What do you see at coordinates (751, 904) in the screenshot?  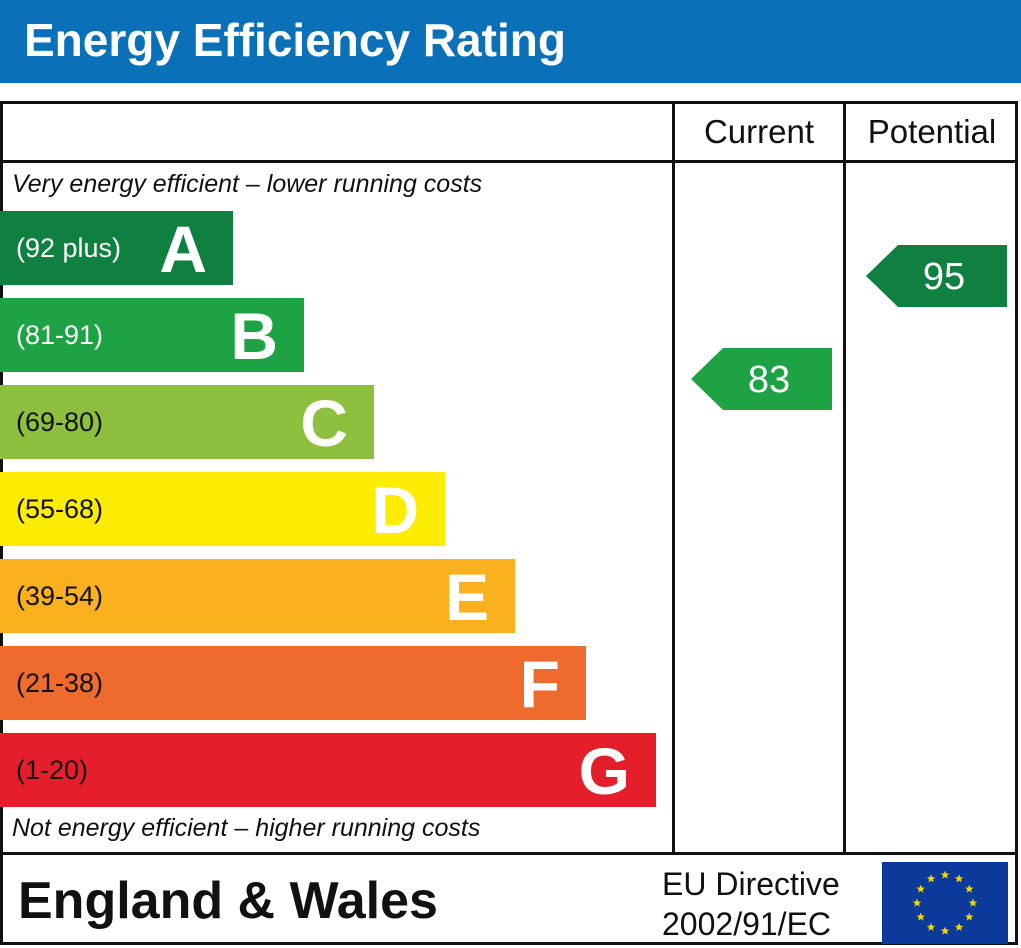 I see `eu-directive: EU Directive 2002/91/EC` at bounding box center [751, 904].